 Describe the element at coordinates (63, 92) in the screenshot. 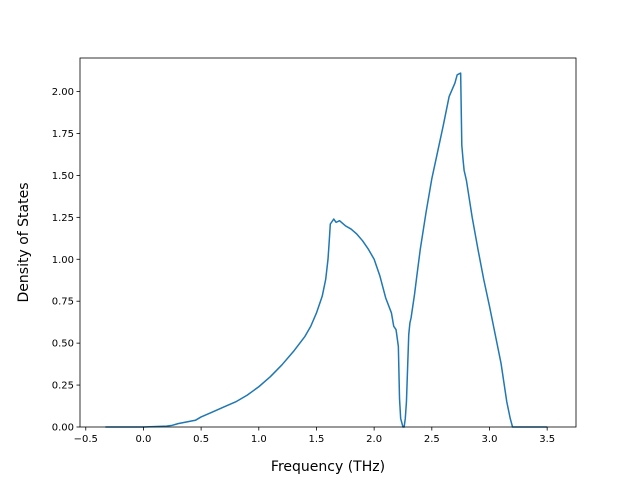

I see `y-tick-label: 2.00` at that location.